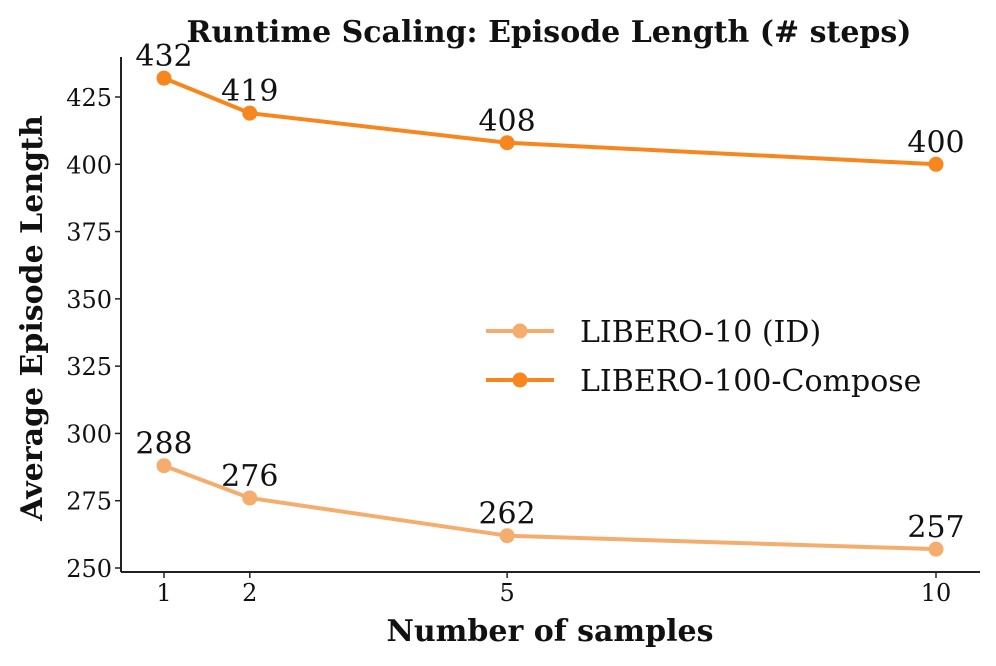 The width and height of the screenshot is (996, 666). I want to click on data-label: 408, so click(506, 121).